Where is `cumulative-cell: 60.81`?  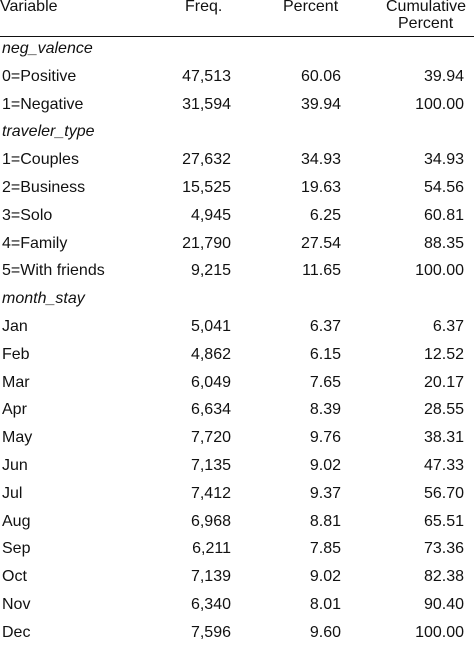
cumulative-cell: 60.81 is located at coordinates (443, 215).